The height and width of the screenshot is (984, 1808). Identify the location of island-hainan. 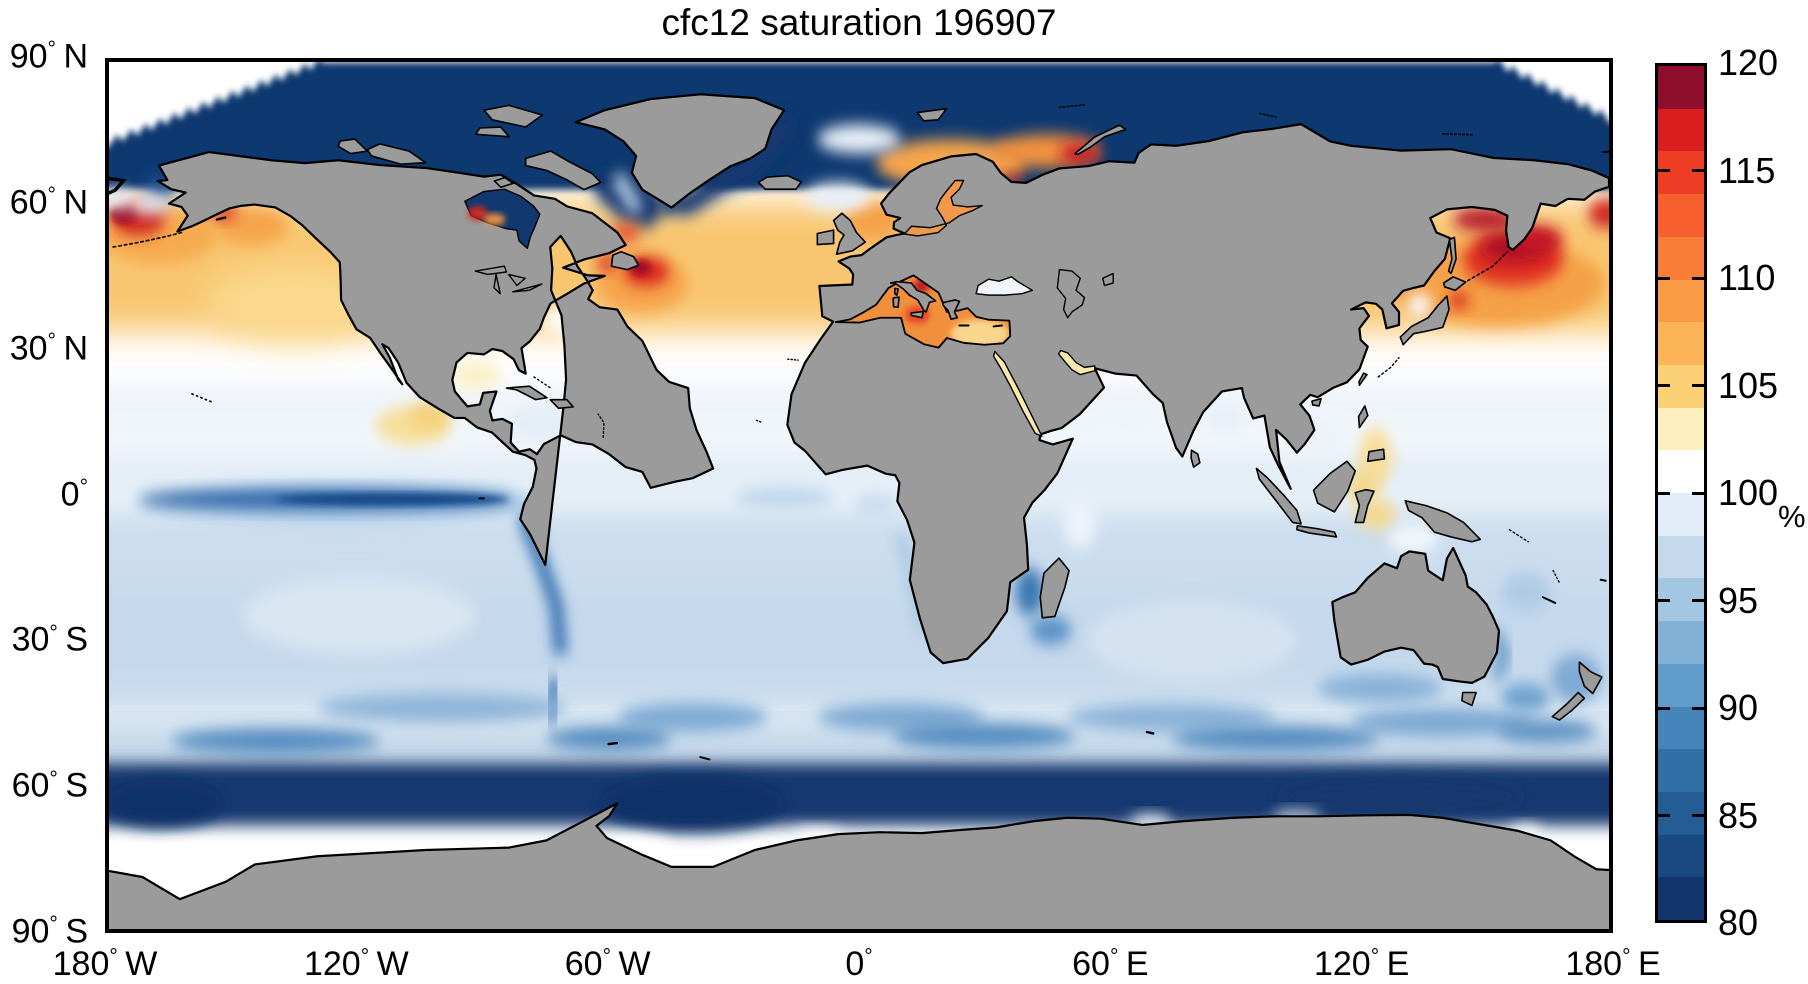
(1316, 402).